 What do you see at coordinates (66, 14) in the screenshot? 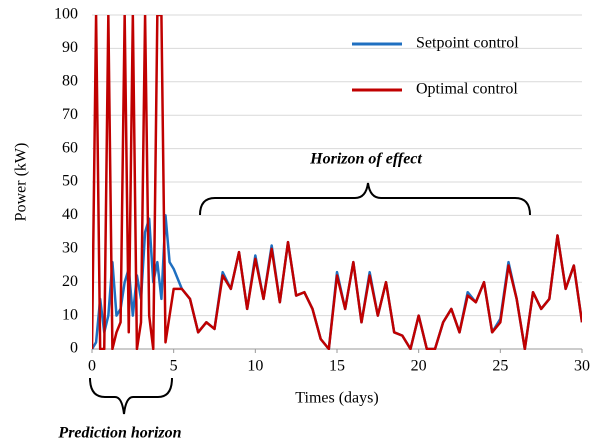
I see `y-tick-label: 100` at bounding box center [66, 14].